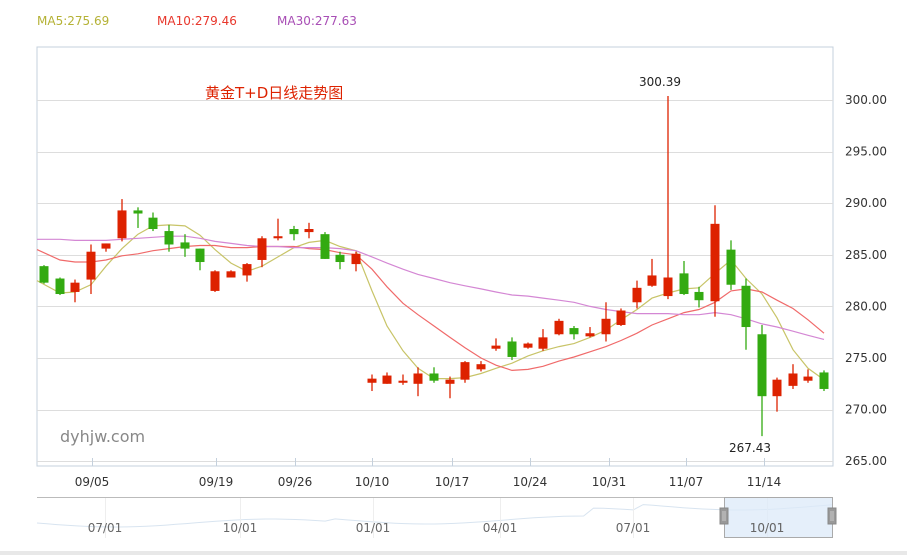 The image size is (907, 555). What do you see at coordinates (73, 21) in the screenshot?
I see `legend-ma5: MA5:275.69` at bounding box center [73, 21].